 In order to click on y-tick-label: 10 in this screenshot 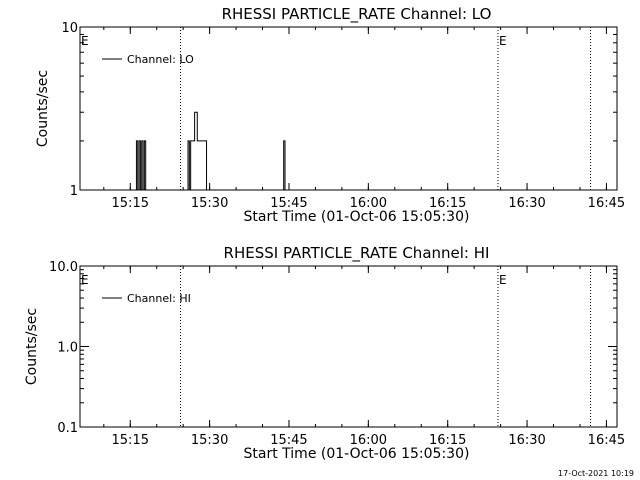, I will do `click(69, 28)`.